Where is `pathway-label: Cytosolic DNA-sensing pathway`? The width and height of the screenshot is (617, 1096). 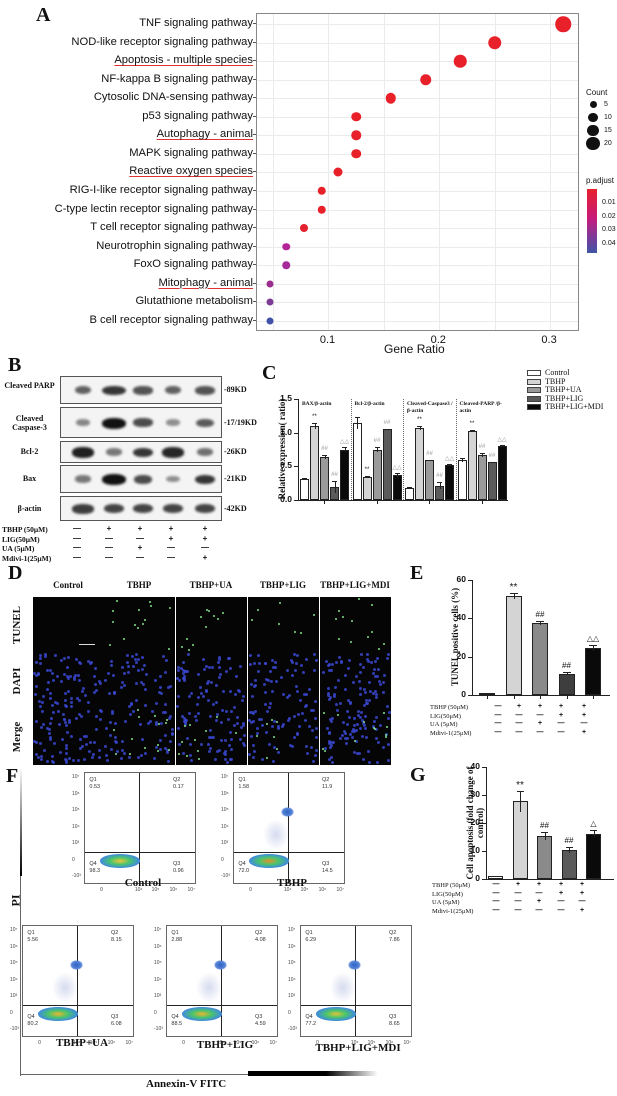
pathway-label: Cytosolic DNA-sensing pathway is located at coordinates (173, 97).